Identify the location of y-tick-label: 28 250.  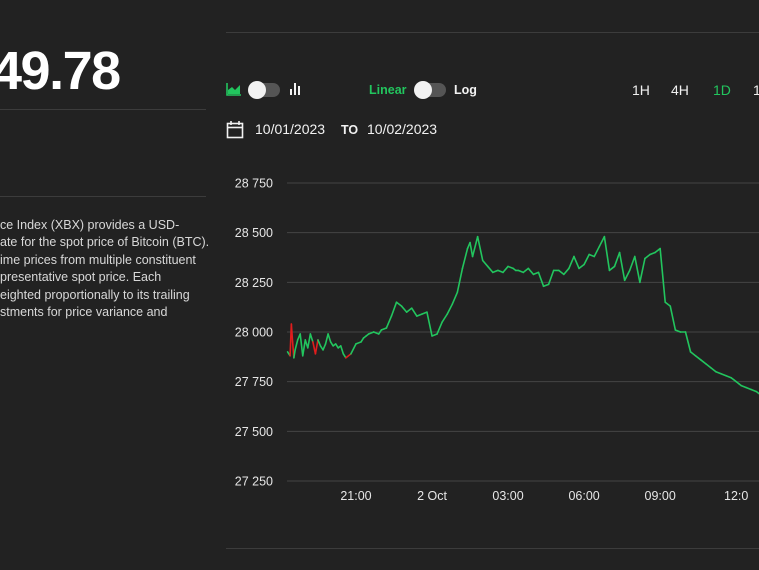
(254, 283).